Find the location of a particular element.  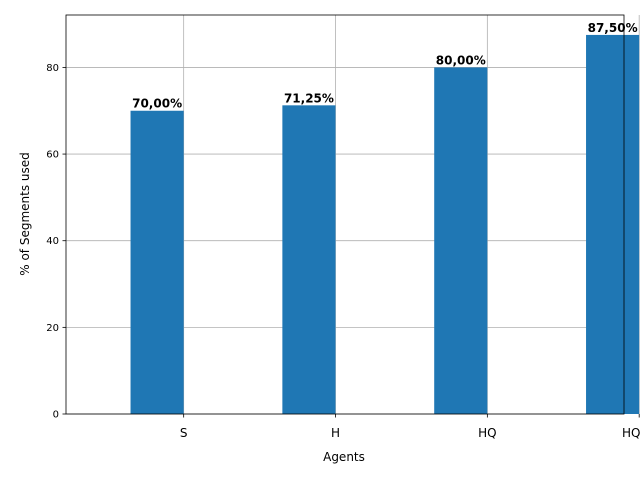

x-tick-label-hqex: HQEX is located at coordinates (631, 433).